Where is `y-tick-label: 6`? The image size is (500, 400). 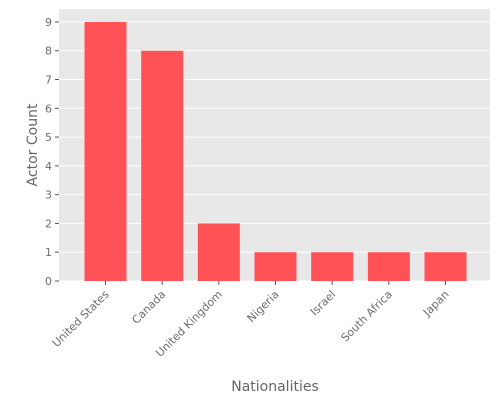 y-tick-label: 6 is located at coordinates (48, 108).